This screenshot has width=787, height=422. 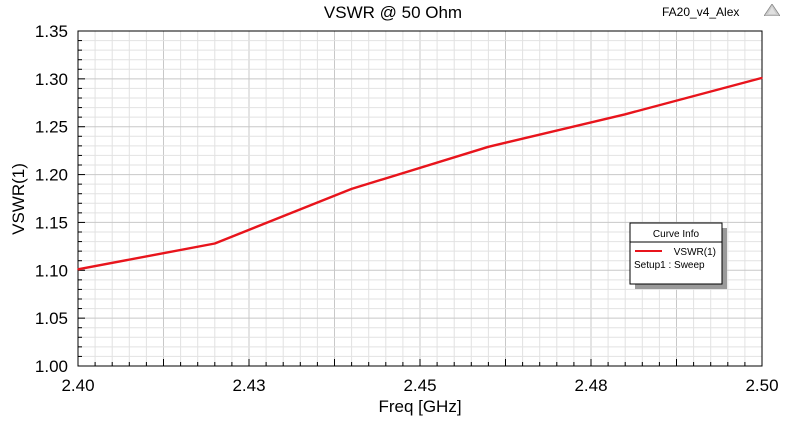 What do you see at coordinates (590, 385) in the screenshot?
I see `x-tick-label: 2.48` at bounding box center [590, 385].